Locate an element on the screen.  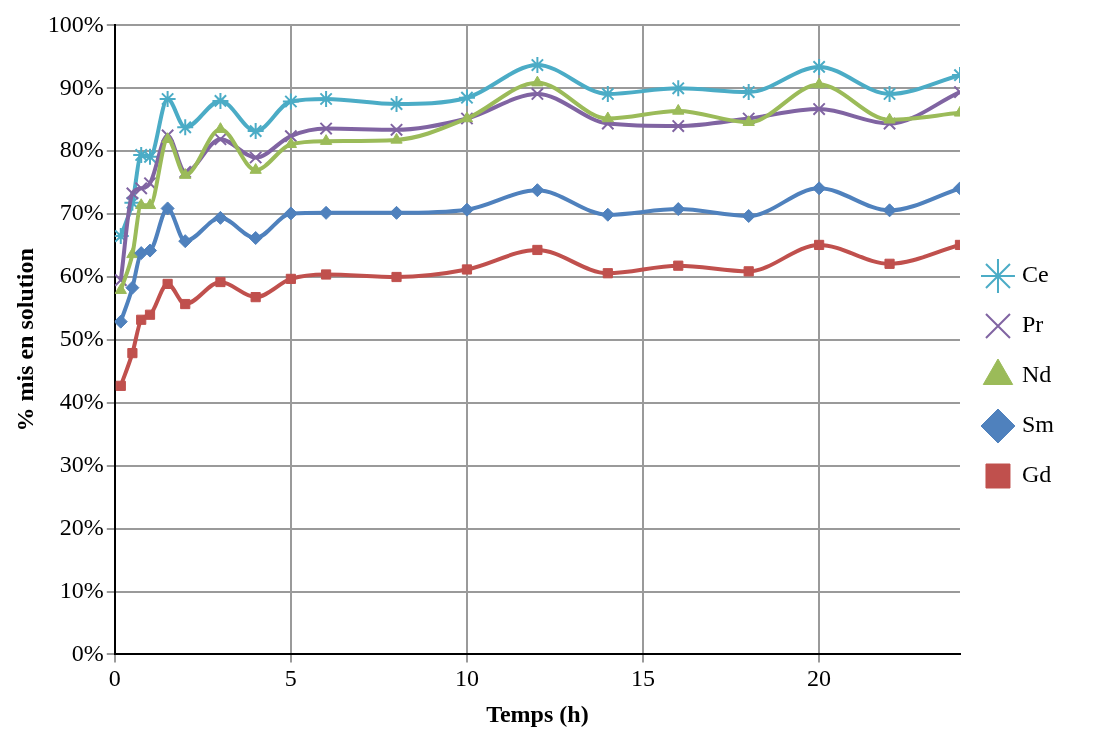
y-tick-label: 40% is located at coordinates (81, 401).